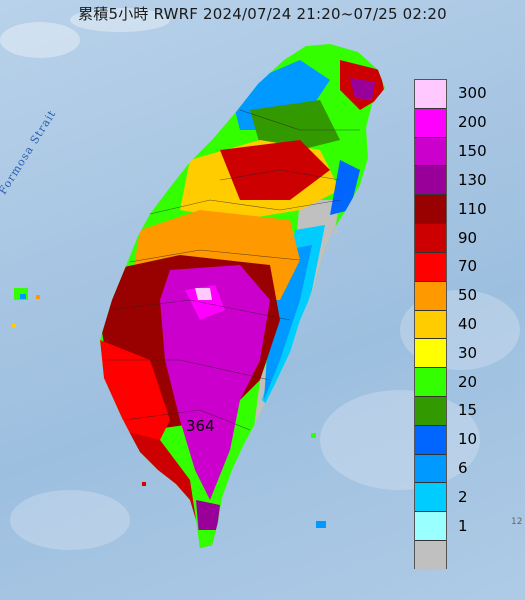  What do you see at coordinates (468, 352) in the screenshot?
I see `legend-label: 30` at bounding box center [468, 352].